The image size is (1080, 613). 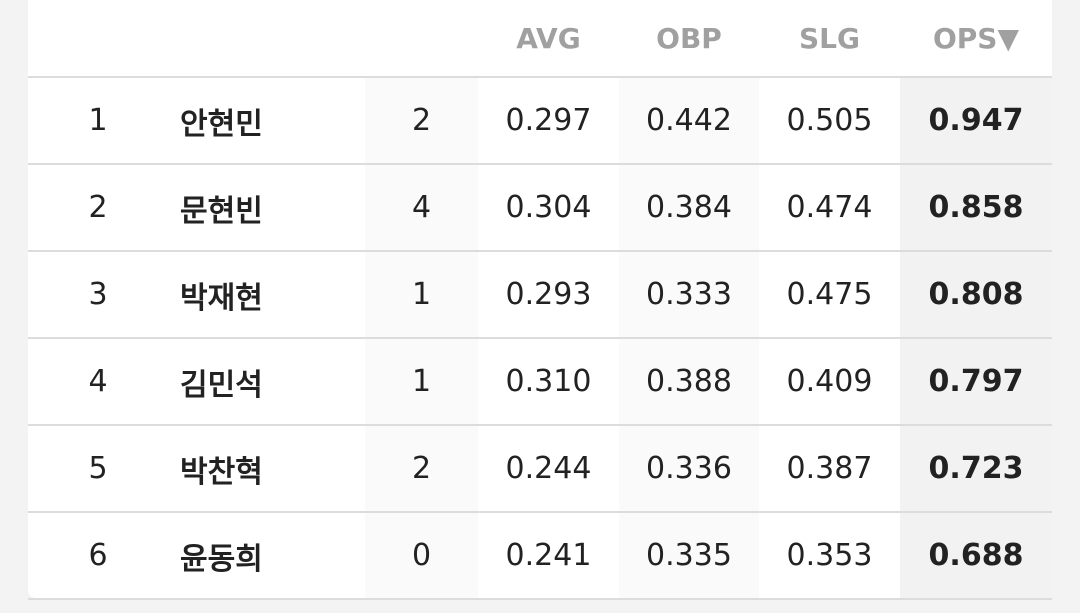 I want to click on header-cell: AVG, so click(x=548, y=39).